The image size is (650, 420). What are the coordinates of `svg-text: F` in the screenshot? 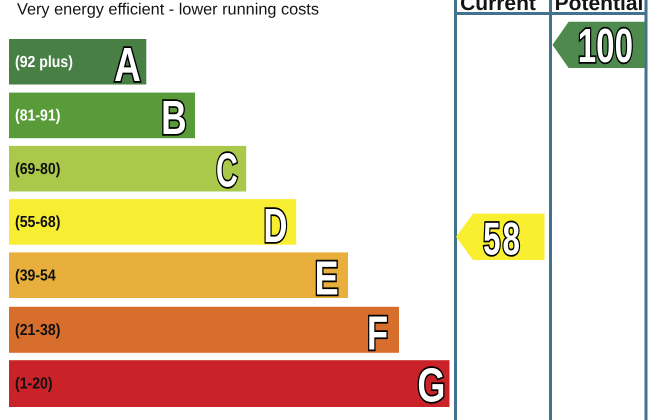 It's located at (377, 334).